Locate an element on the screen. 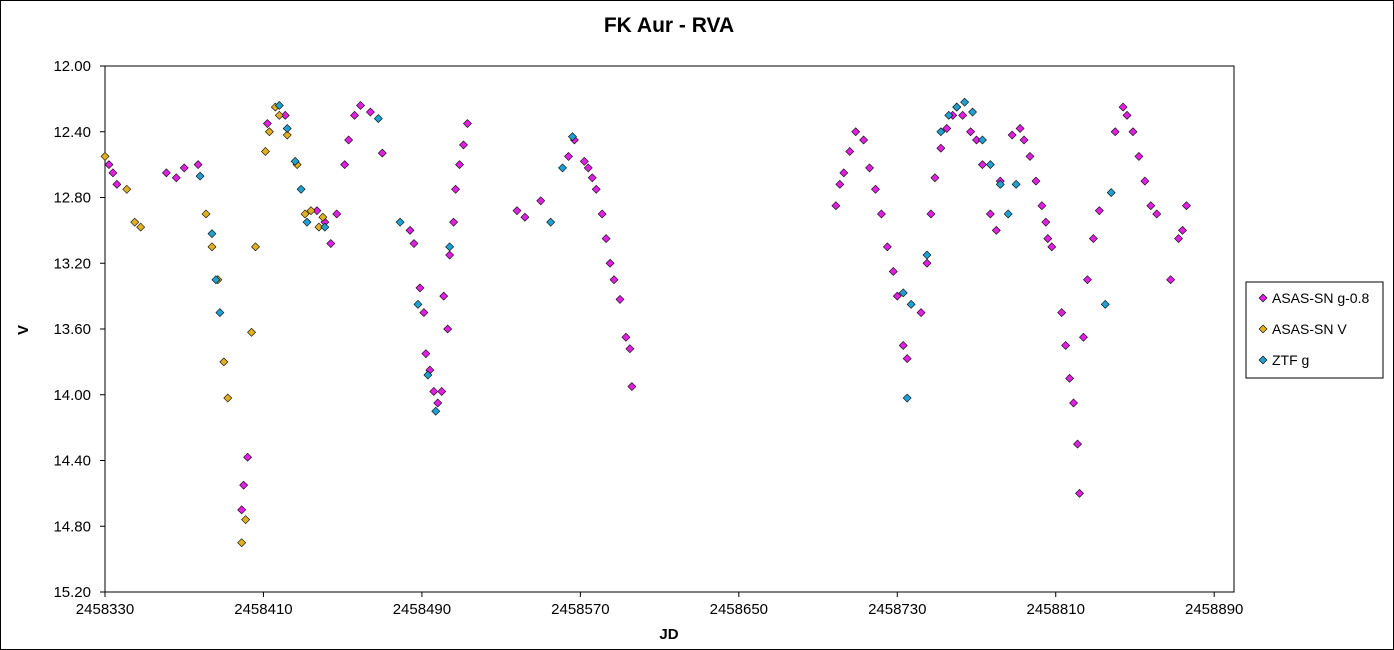 The height and width of the screenshot is (650, 1394). y-tick-label: 14.40 is located at coordinates (72, 461).